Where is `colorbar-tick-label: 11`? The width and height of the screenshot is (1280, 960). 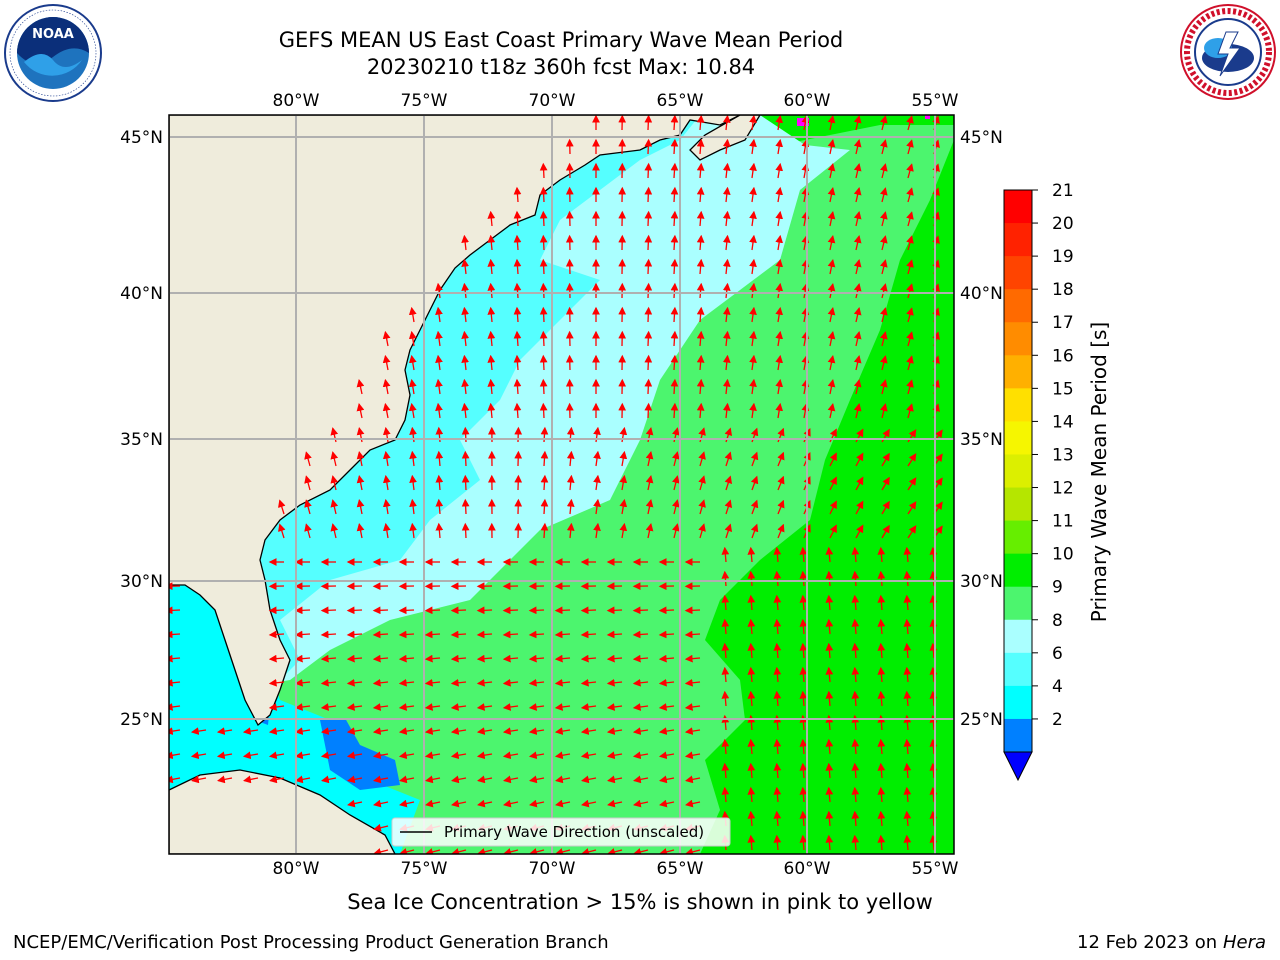
colorbar-tick-label: 11 is located at coordinates (1063, 522).